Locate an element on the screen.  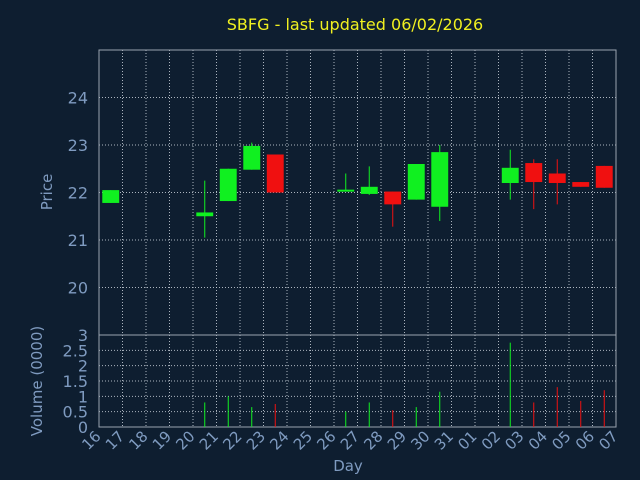
x-tick-label: 31 is located at coordinates (444, 440).